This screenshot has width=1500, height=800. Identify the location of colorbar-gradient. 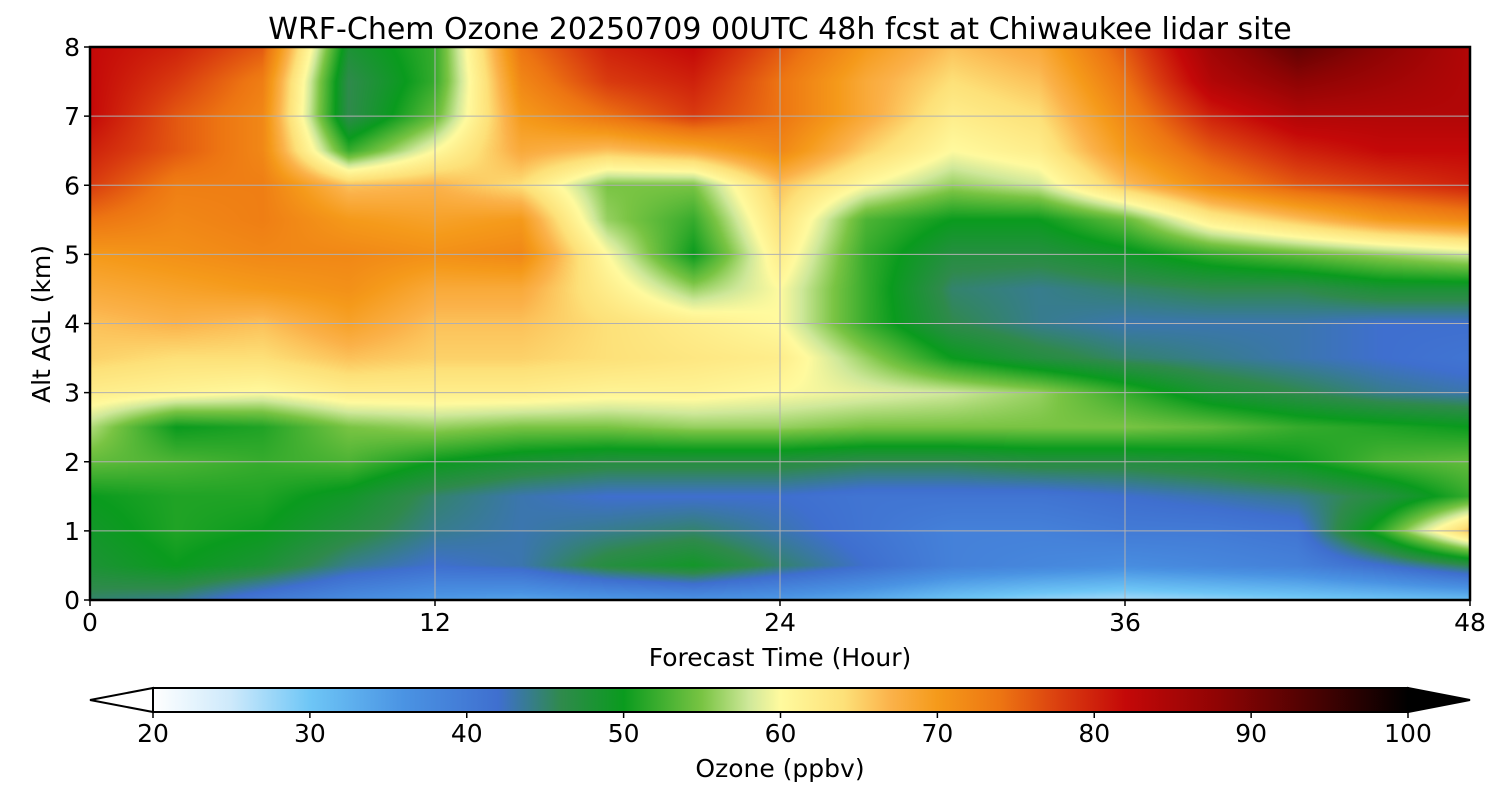
(780, 700).